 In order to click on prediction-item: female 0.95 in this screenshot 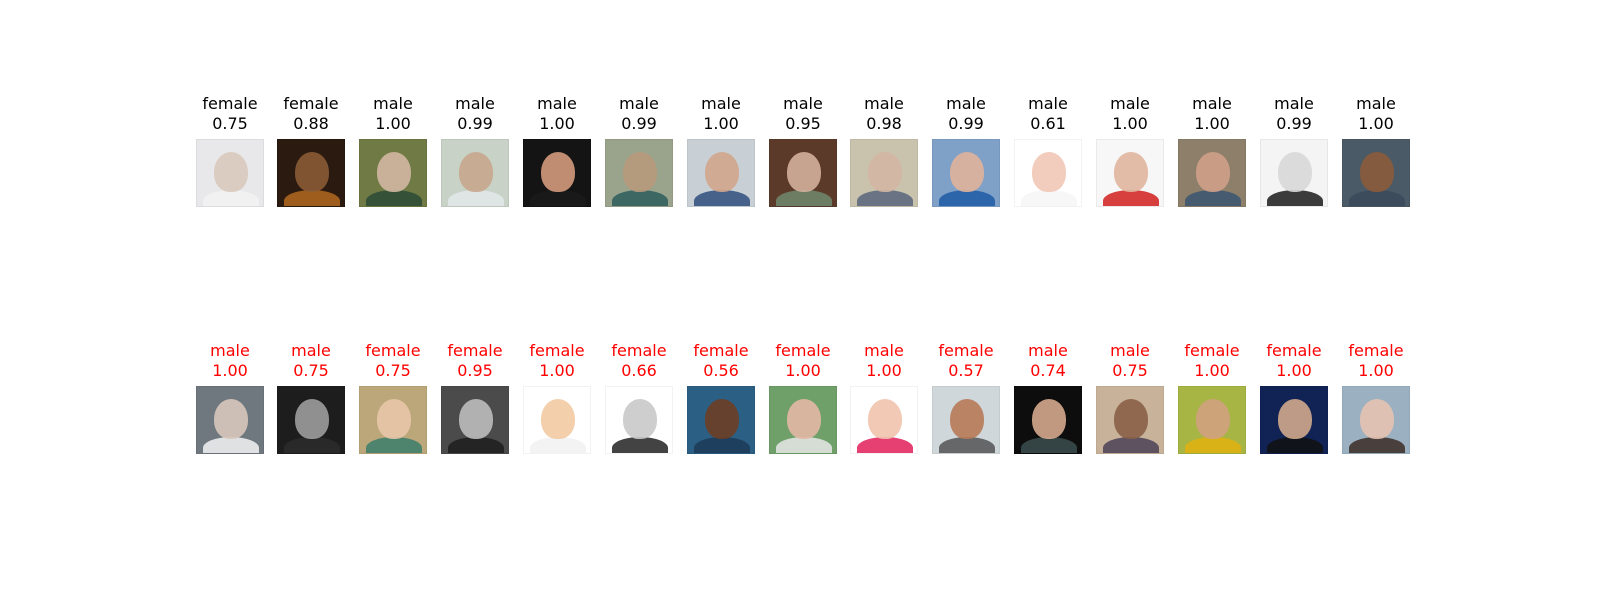, I will do `click(475, 411)`.